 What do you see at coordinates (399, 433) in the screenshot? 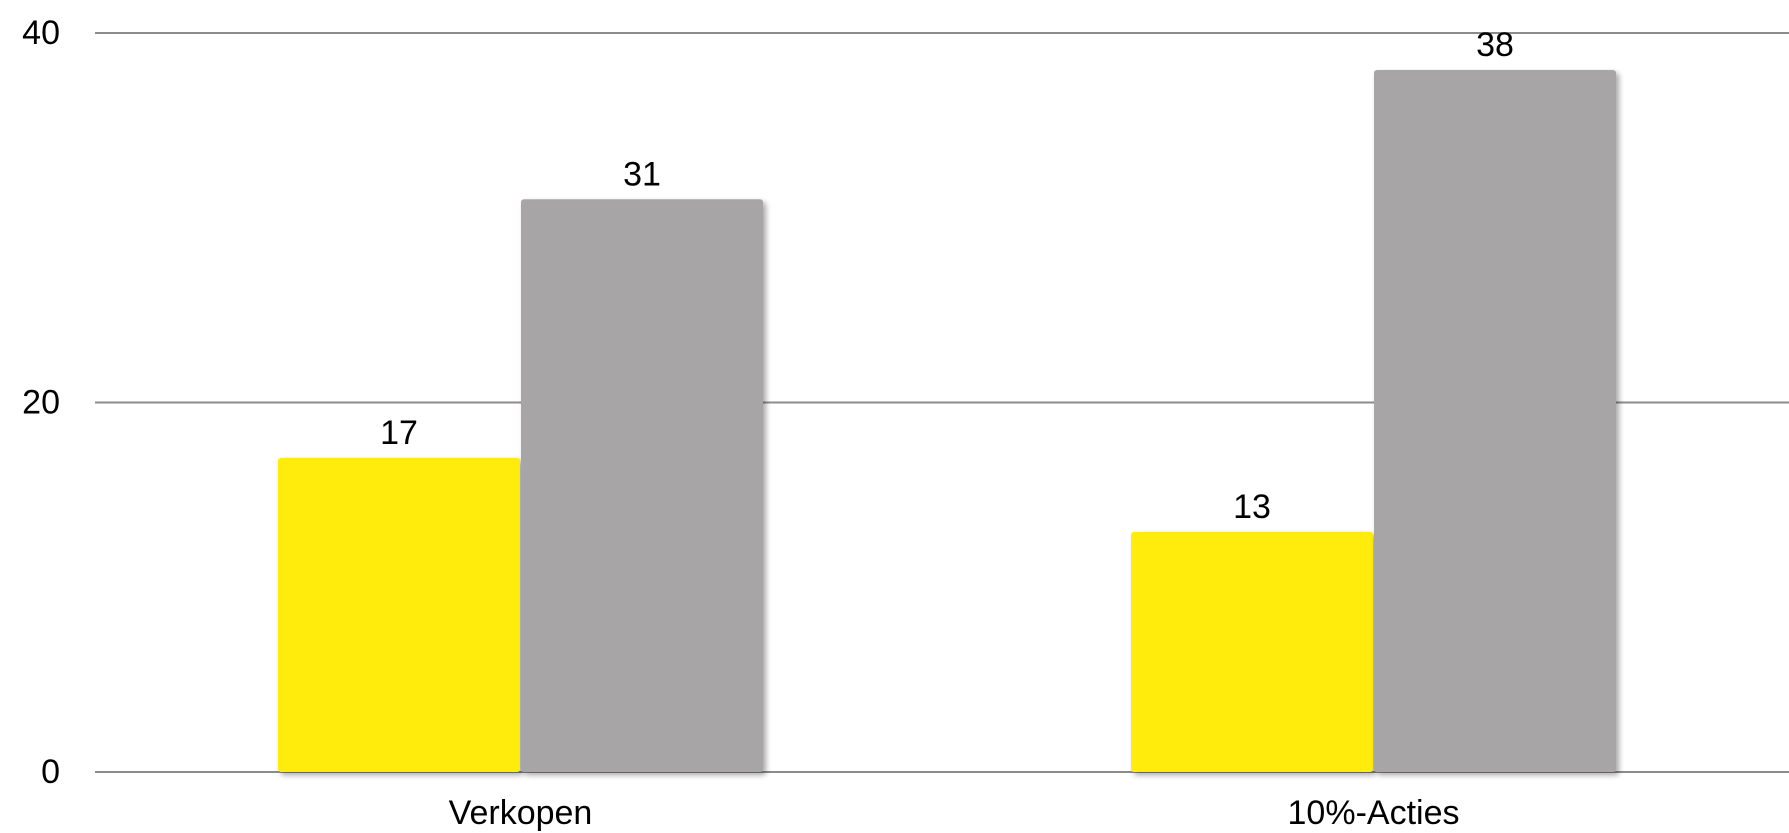
I see `data-label: 17` at bounding box center [399, 433].